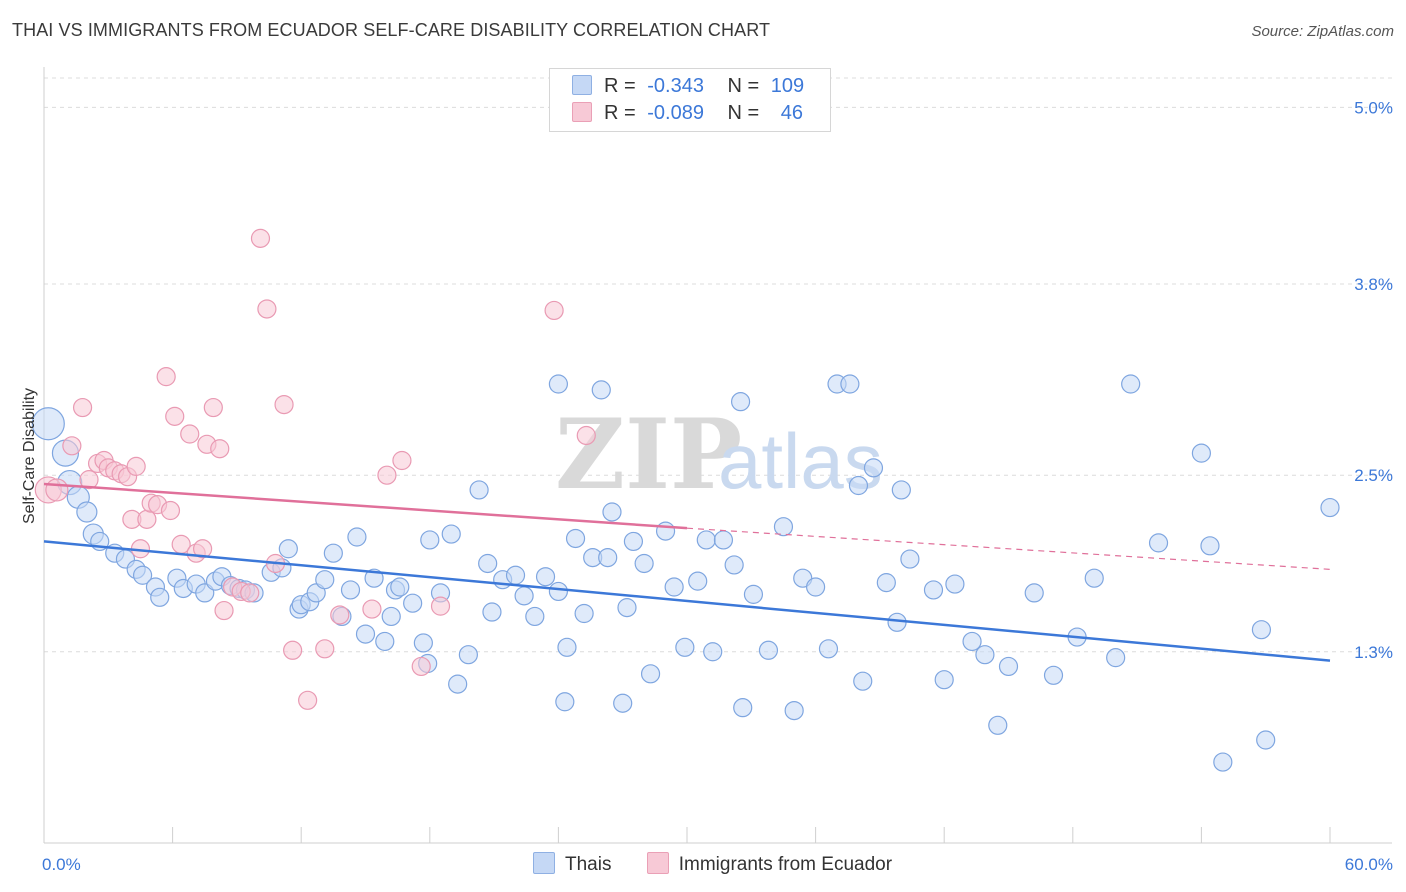  What do you see at coordinates (29, 456) in the screenshot?
I see `y-axis-label: Self-Care Disability` at bounding box center [29, 456].